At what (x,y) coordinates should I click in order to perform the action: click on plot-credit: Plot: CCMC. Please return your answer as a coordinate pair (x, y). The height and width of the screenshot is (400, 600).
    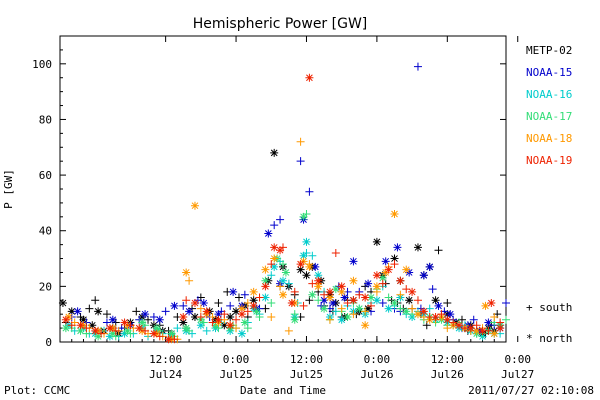
    Looking at the image, I should click on (37, 390).